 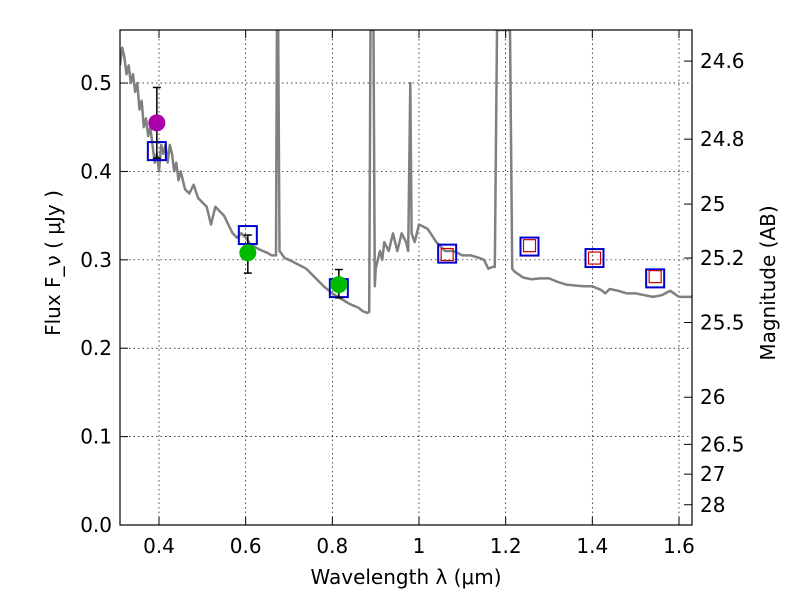 What do you see at coordinates (96, 171) in the screenshot?
I see `y-tick-label: 0.4` at bounding box center [96, 171].